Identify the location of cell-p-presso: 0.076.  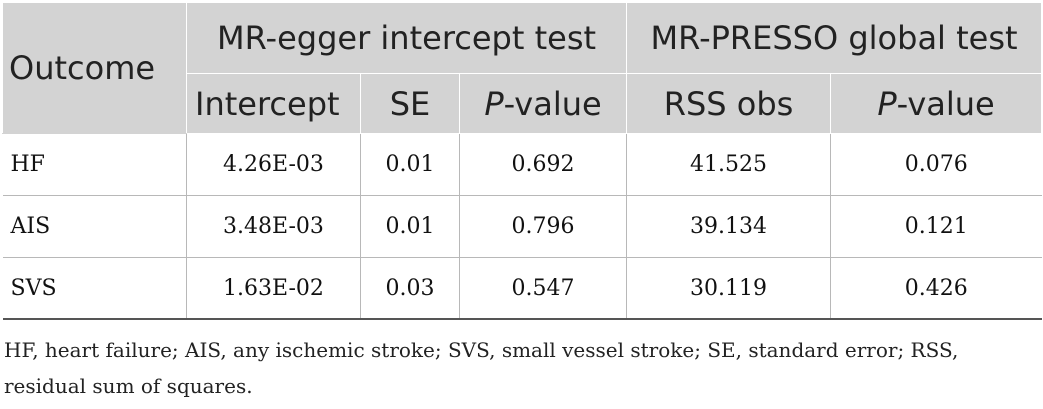
(936, 164).